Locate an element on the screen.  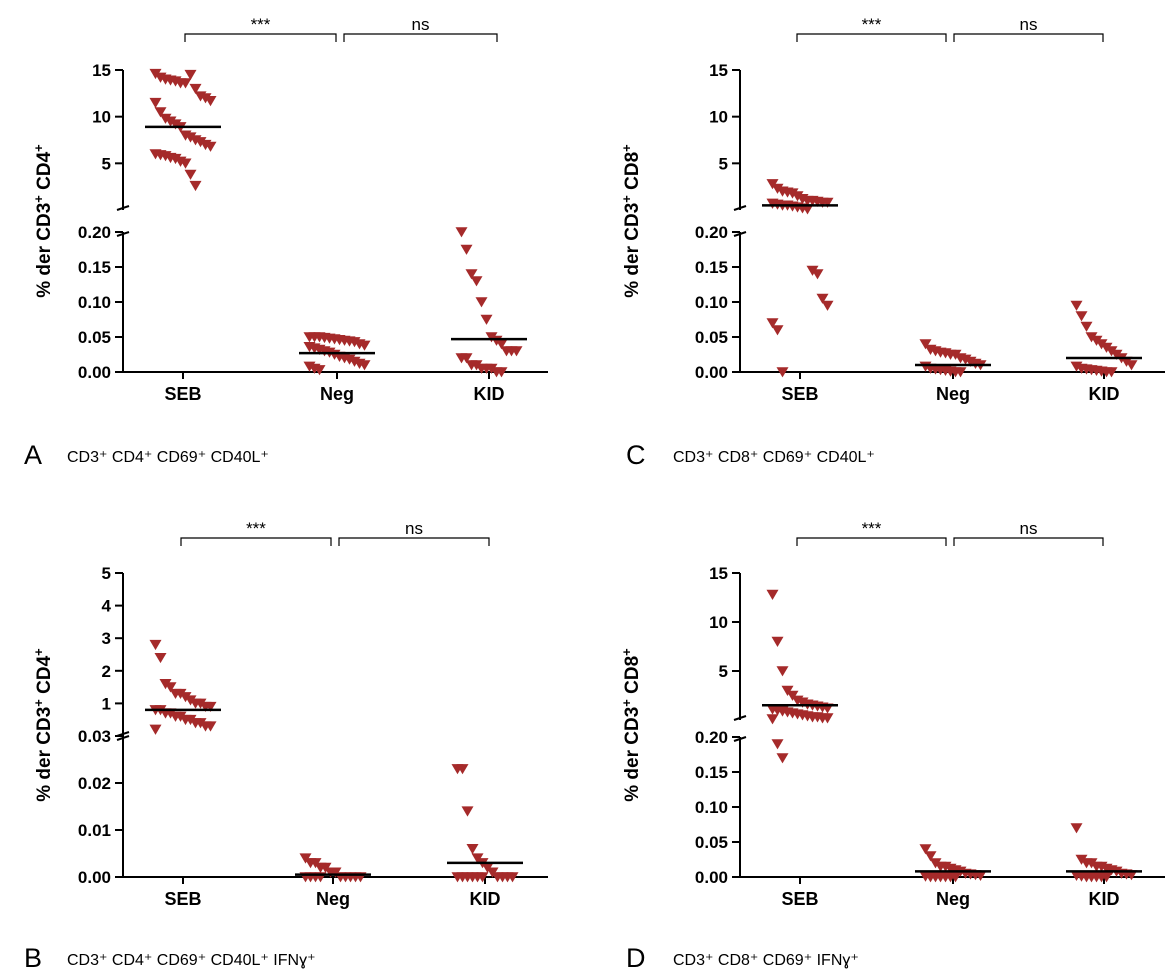
y-tick-label: 4 is located at coordinates (107, 606).